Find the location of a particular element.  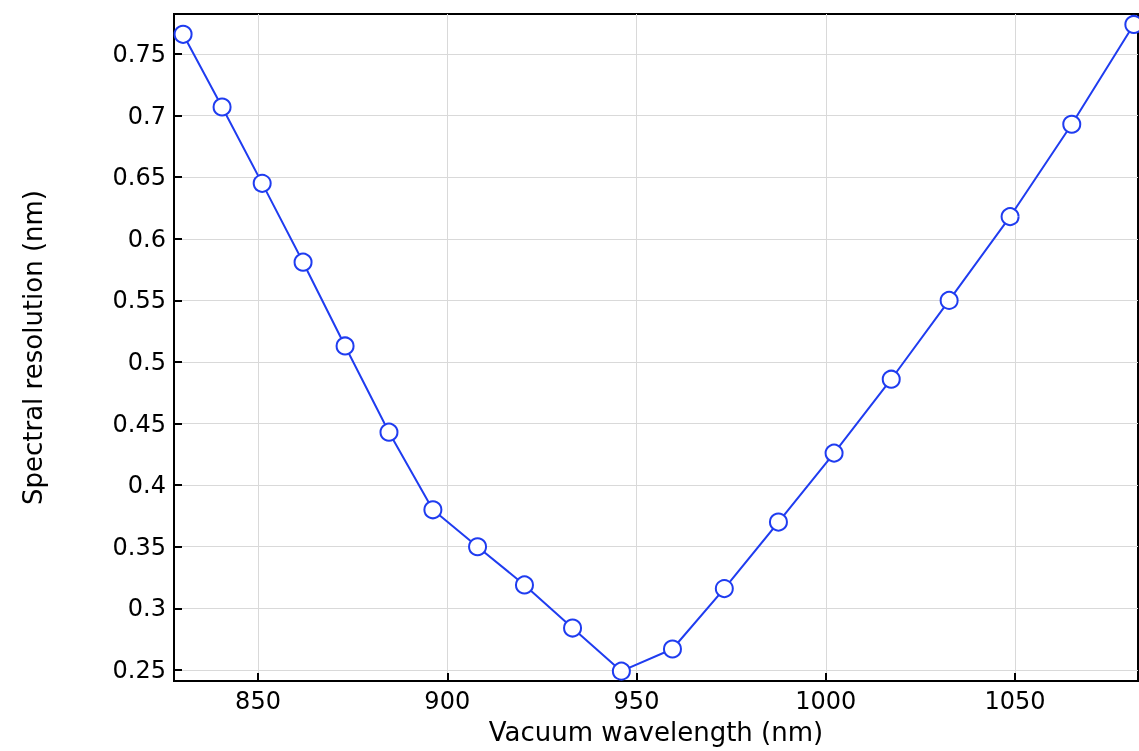

y-tick-label: 0.45 is located at coordinates (139, 423).